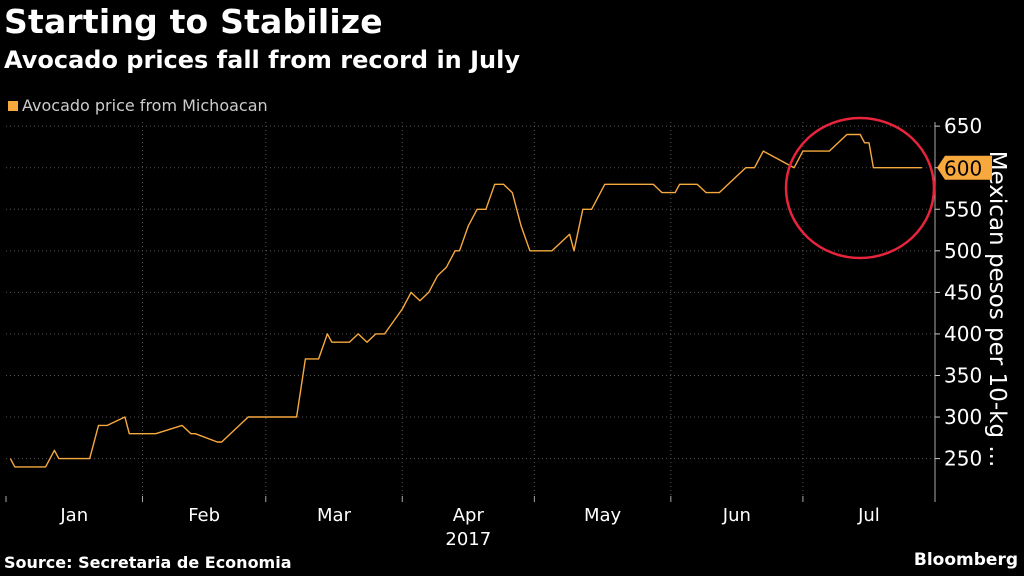 Image resolution: width=1024 pixels, height=576 pixels. Describe the element at coordinates (13, 105) in the screenshot. I see `legend-swatch` at that location.